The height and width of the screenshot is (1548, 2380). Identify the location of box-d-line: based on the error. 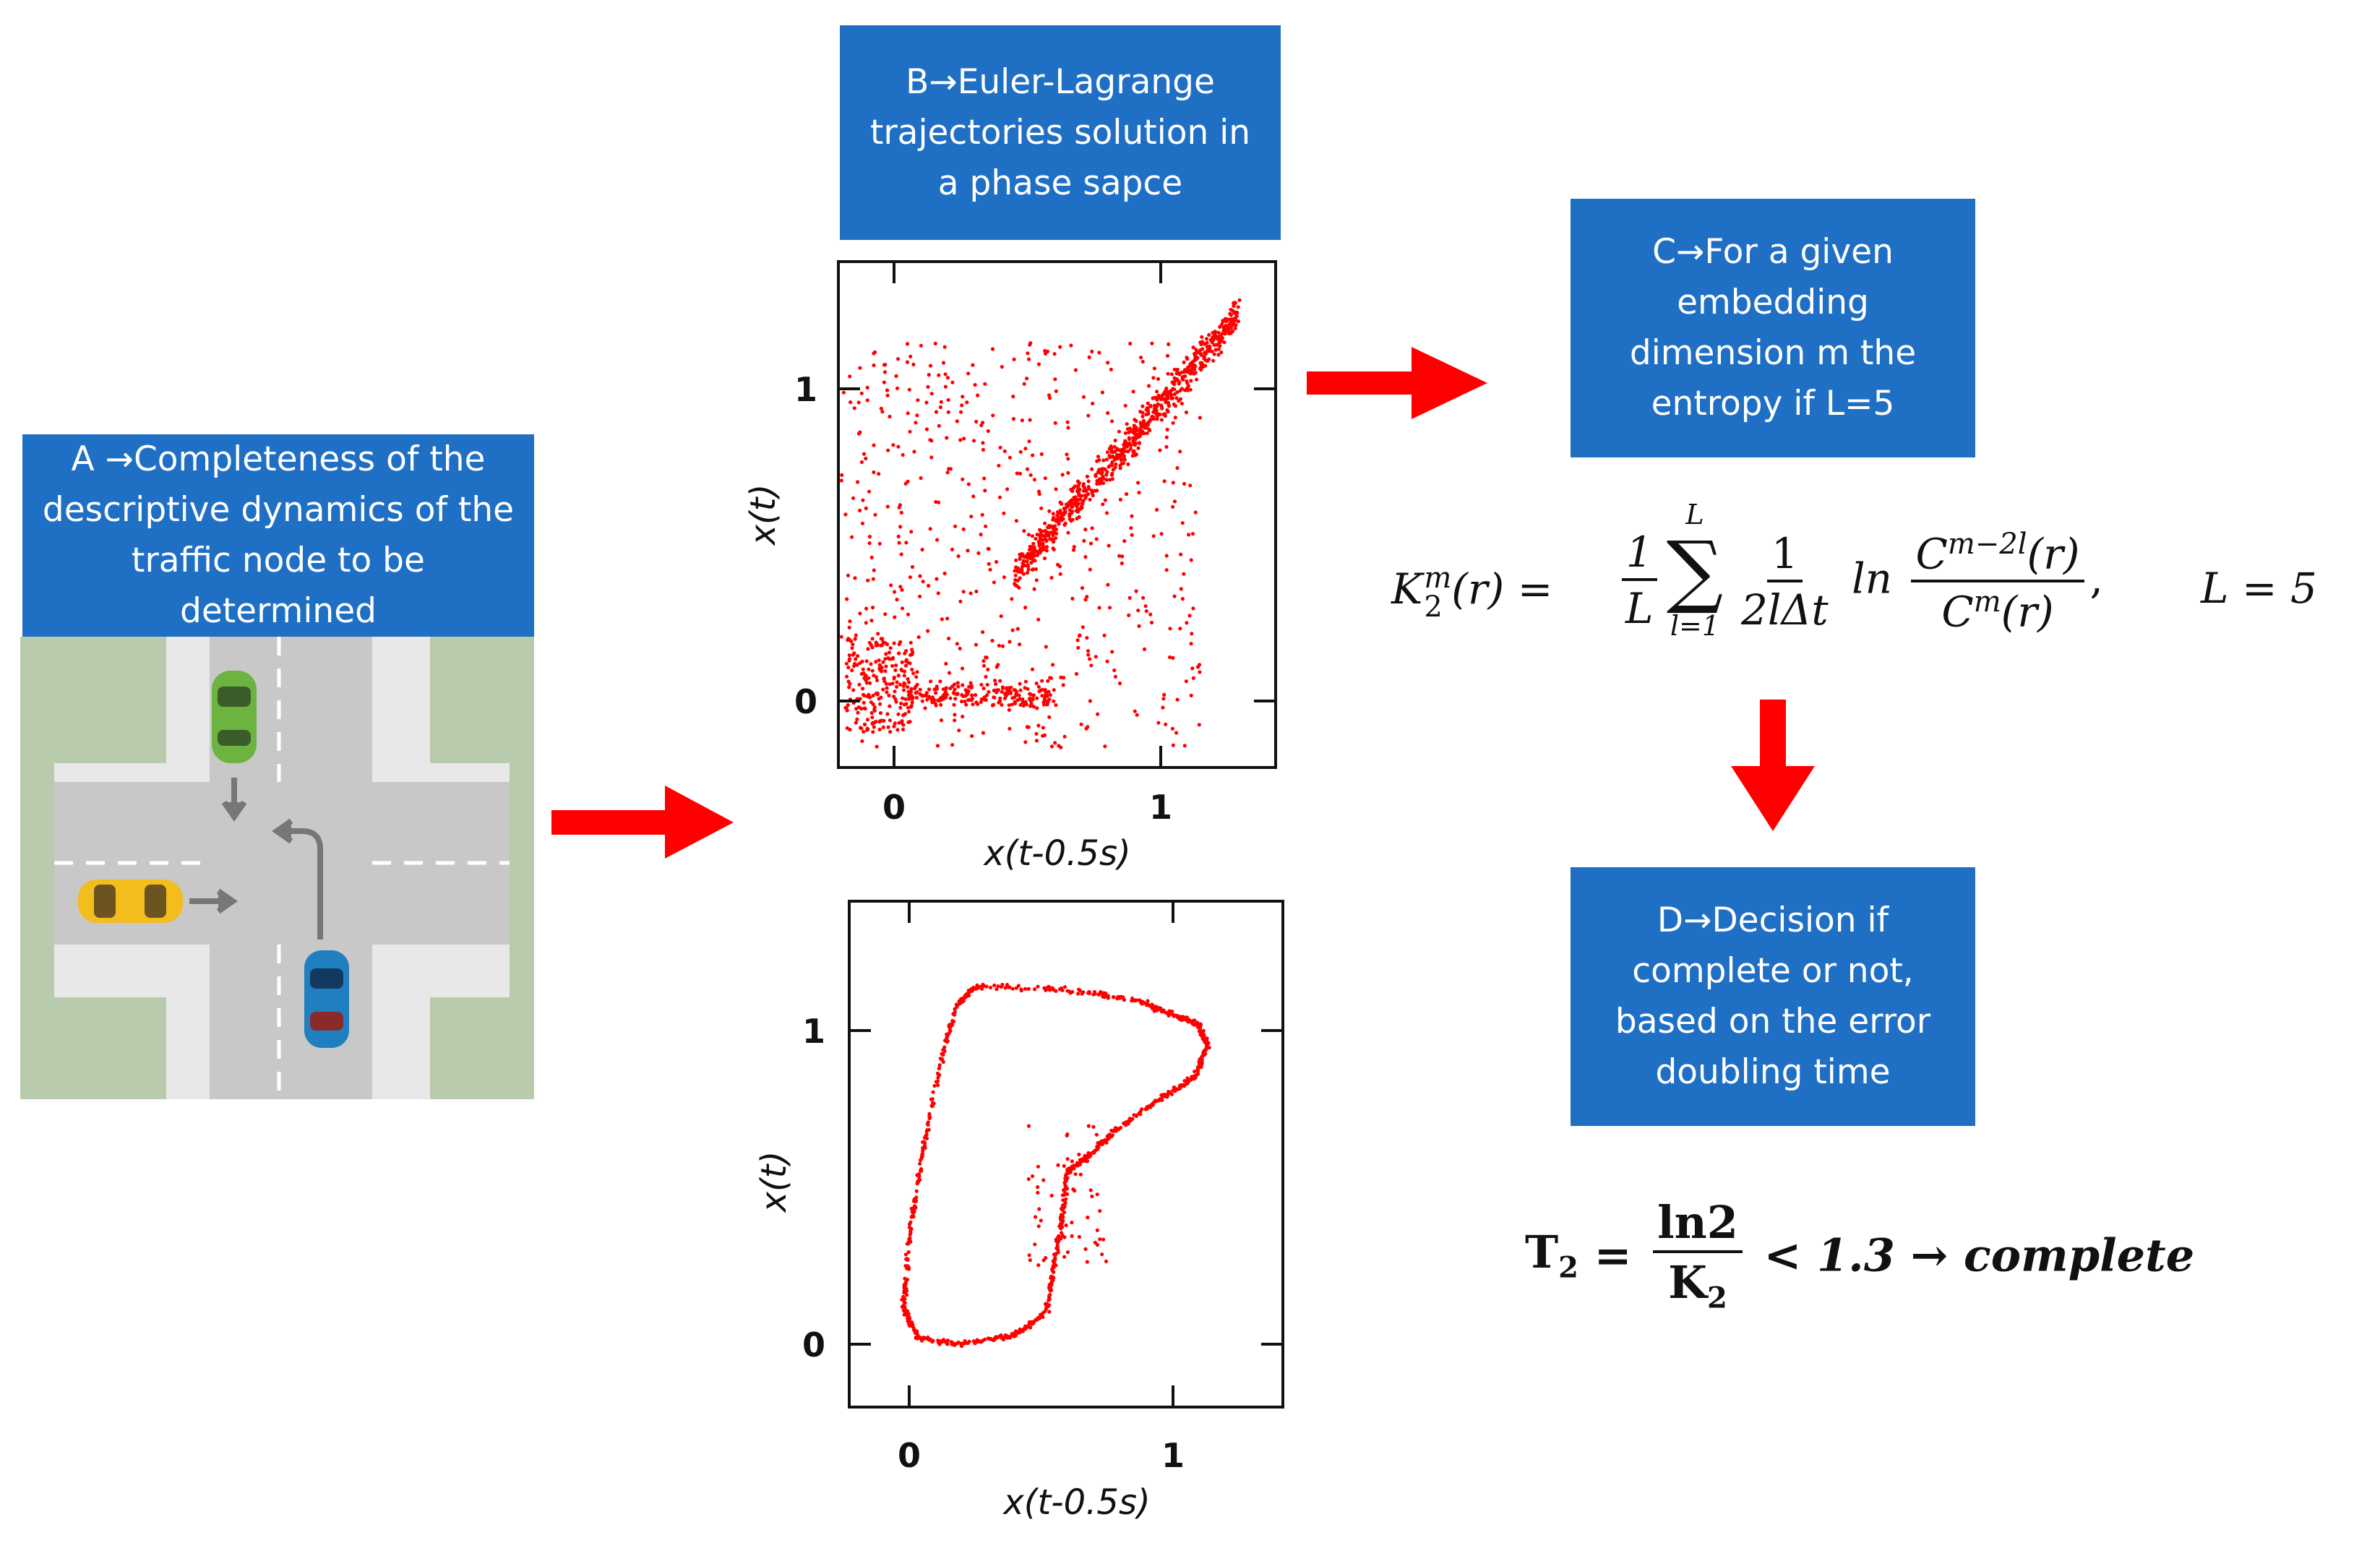
(1773, 1021).